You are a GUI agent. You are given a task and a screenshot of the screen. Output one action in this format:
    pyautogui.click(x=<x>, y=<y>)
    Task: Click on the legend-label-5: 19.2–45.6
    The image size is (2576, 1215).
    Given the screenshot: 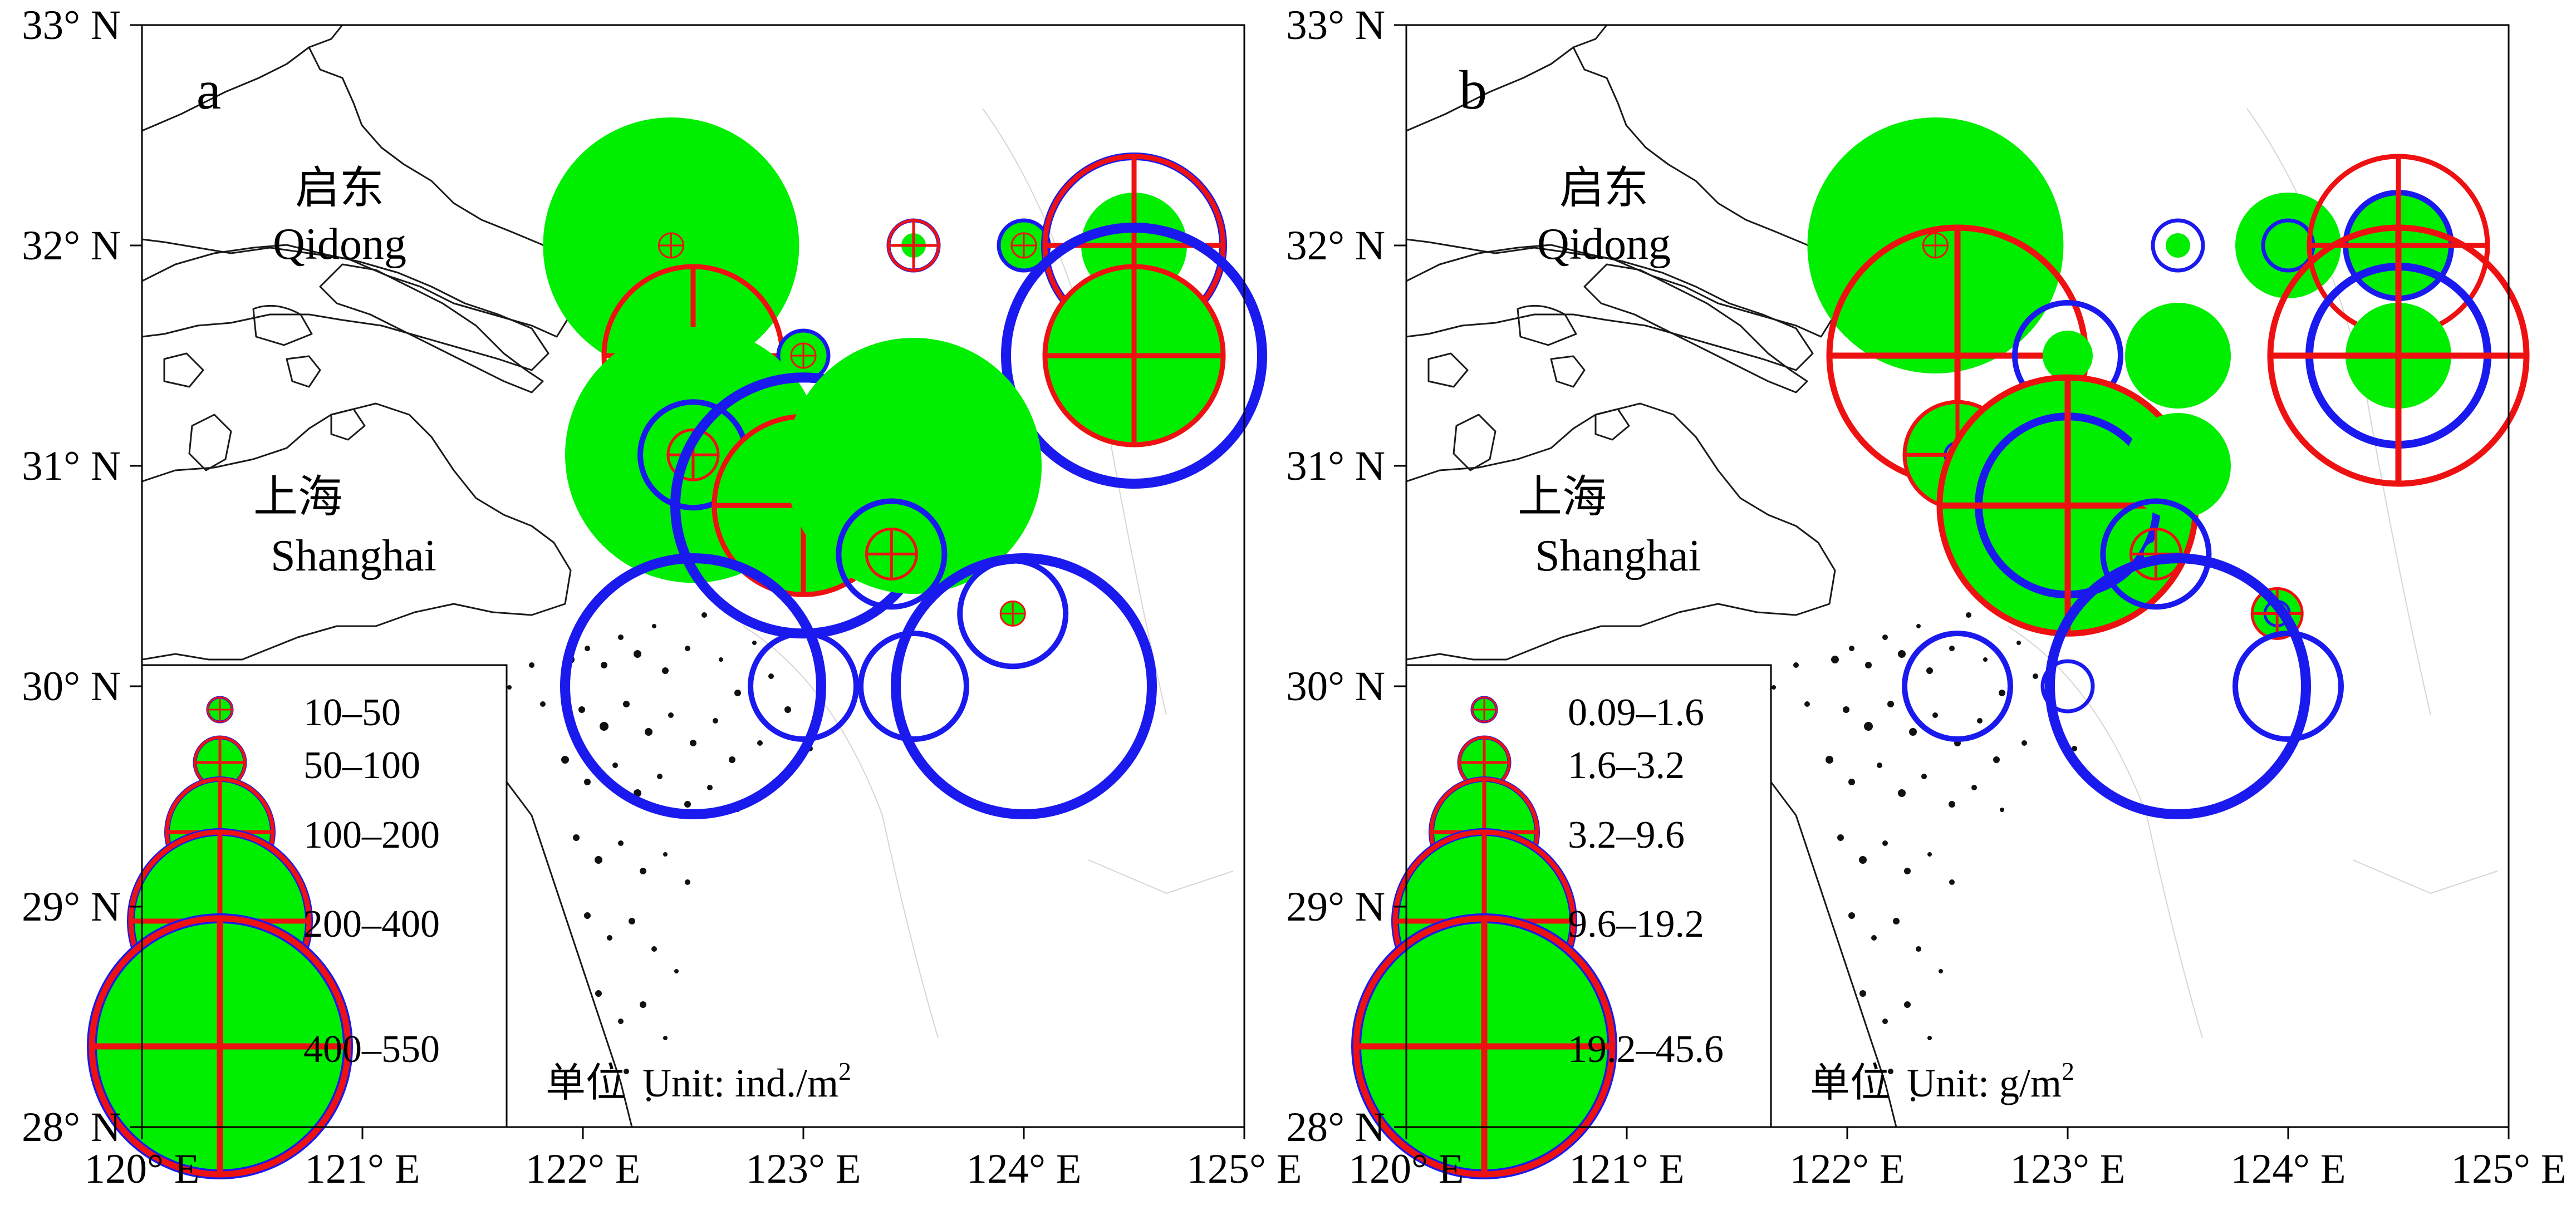 What is the action you would take?
    pyautogui.click(x=1646, y=1049)
    